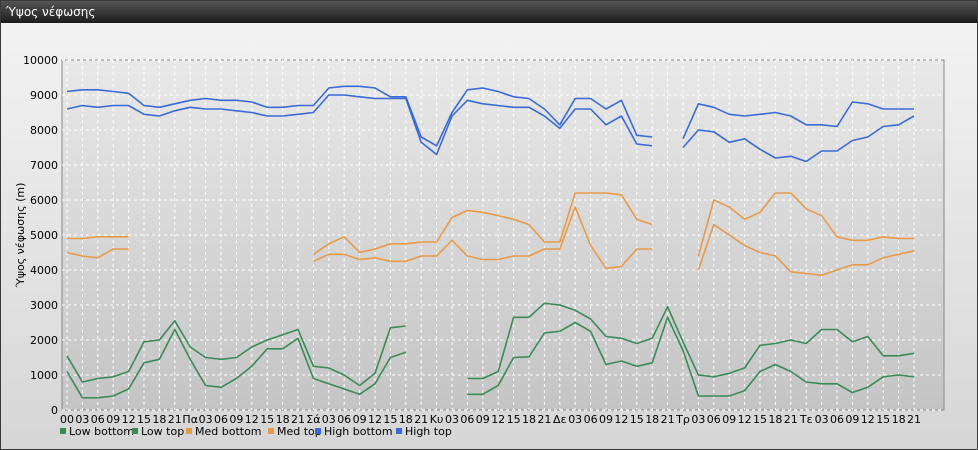 The width and height of the screenshot is (978, 450). I want to click on legend-item: Low top, so click(158, 431).